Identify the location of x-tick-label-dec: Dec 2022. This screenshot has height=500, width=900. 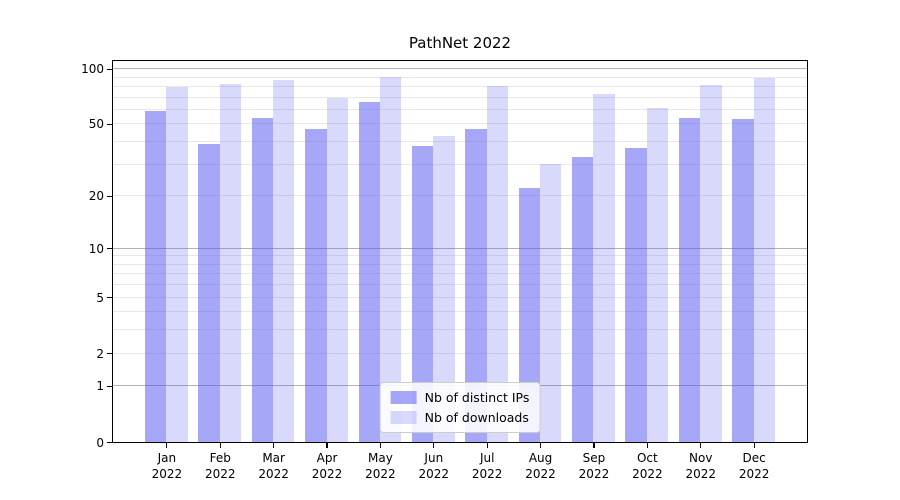
(754, 466).